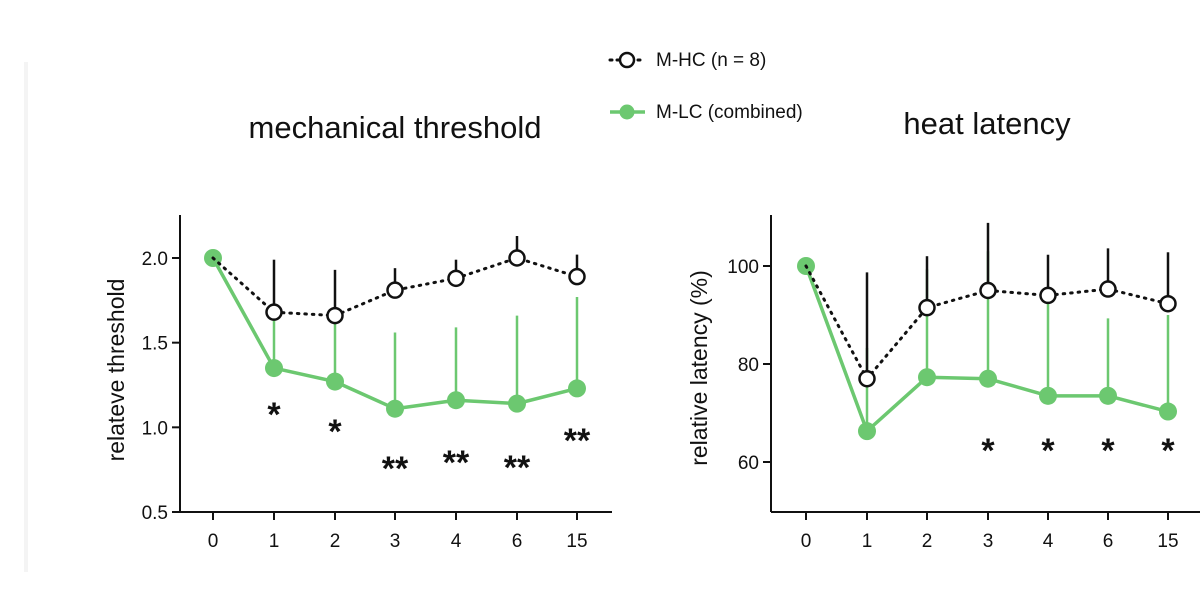 This screenshot has height=600, width=1200. Describe the element at coordinates (155, 428) in the screenshot. I see `chart1-ytick-label: 1.0` at that location.